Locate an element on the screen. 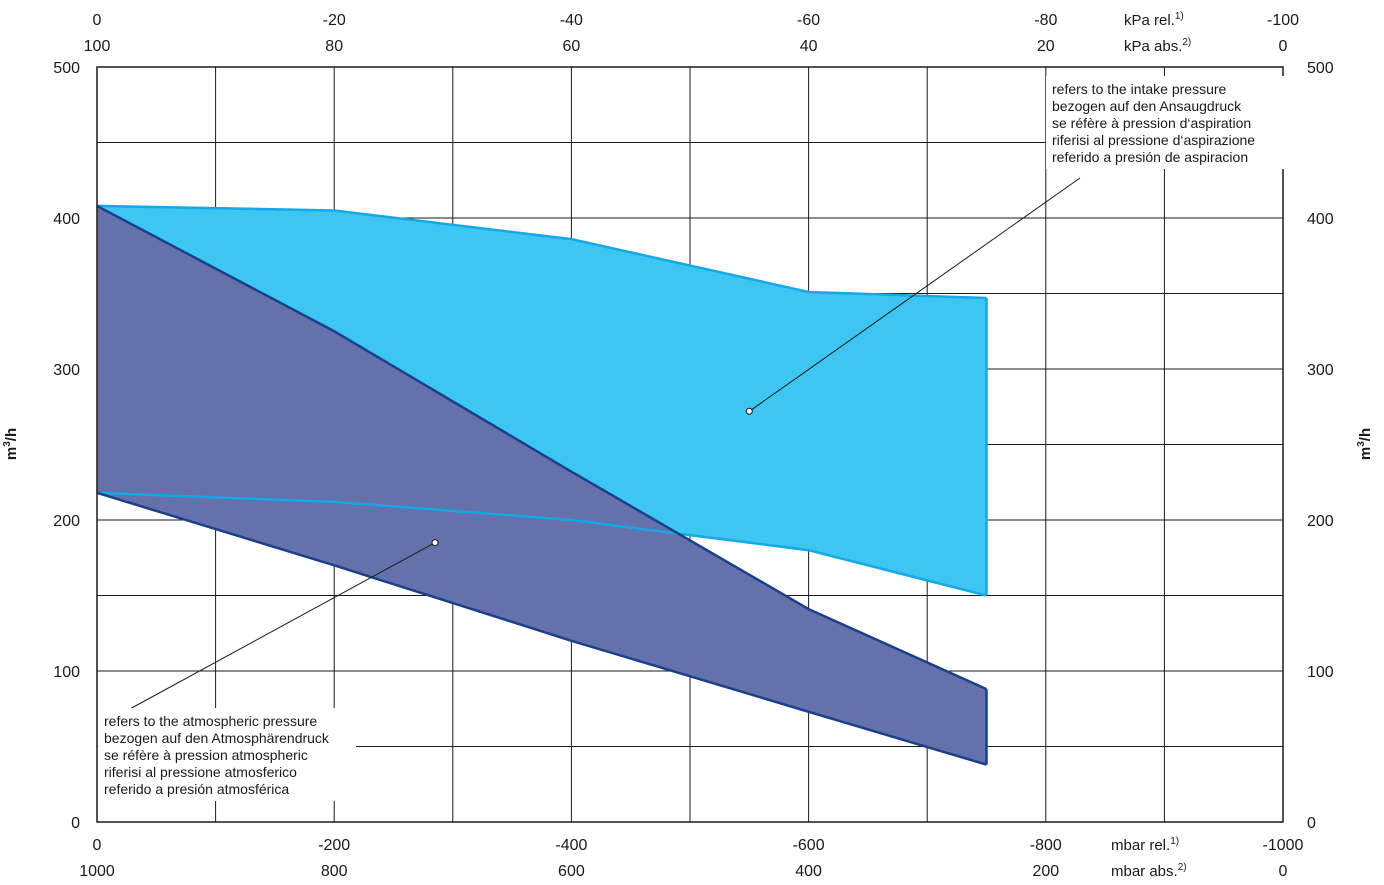 This screenshot has width=1384, height=885. x-tick-bottom-rel: -200 is located at coordinates (334, 845).